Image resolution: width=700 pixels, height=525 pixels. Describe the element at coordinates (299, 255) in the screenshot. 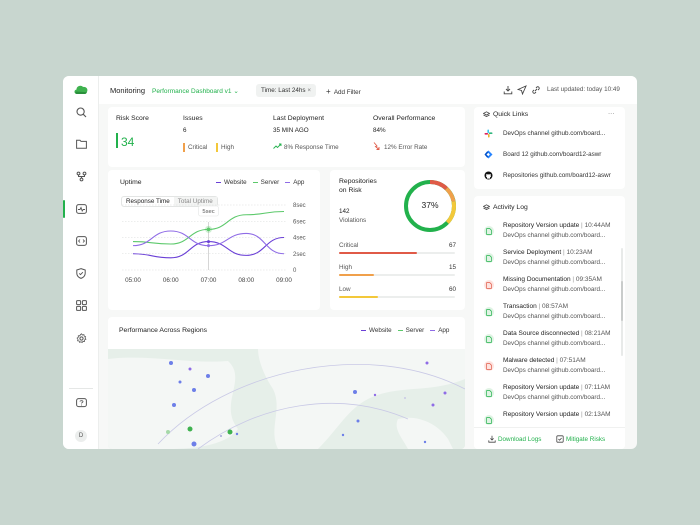

I see `y-tick-label: 2sec` at that location.